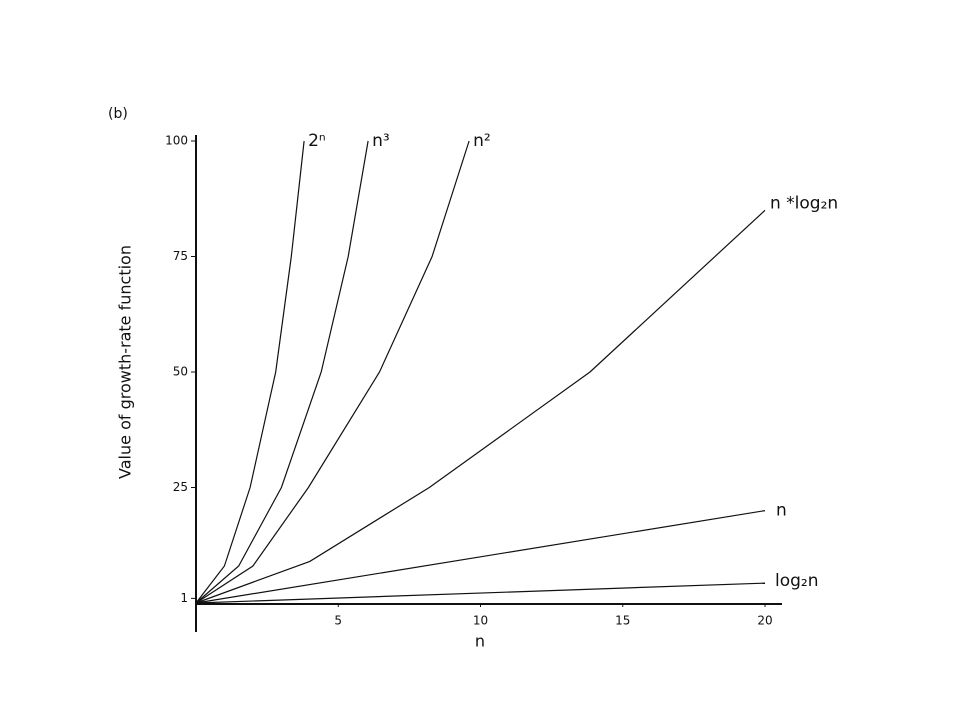 This screenshot has height=720, width=960. What do you see at coordinates (480, 621) in the screenshot?
I see `x-tick-label: 10` at bounding box center [480, 621].